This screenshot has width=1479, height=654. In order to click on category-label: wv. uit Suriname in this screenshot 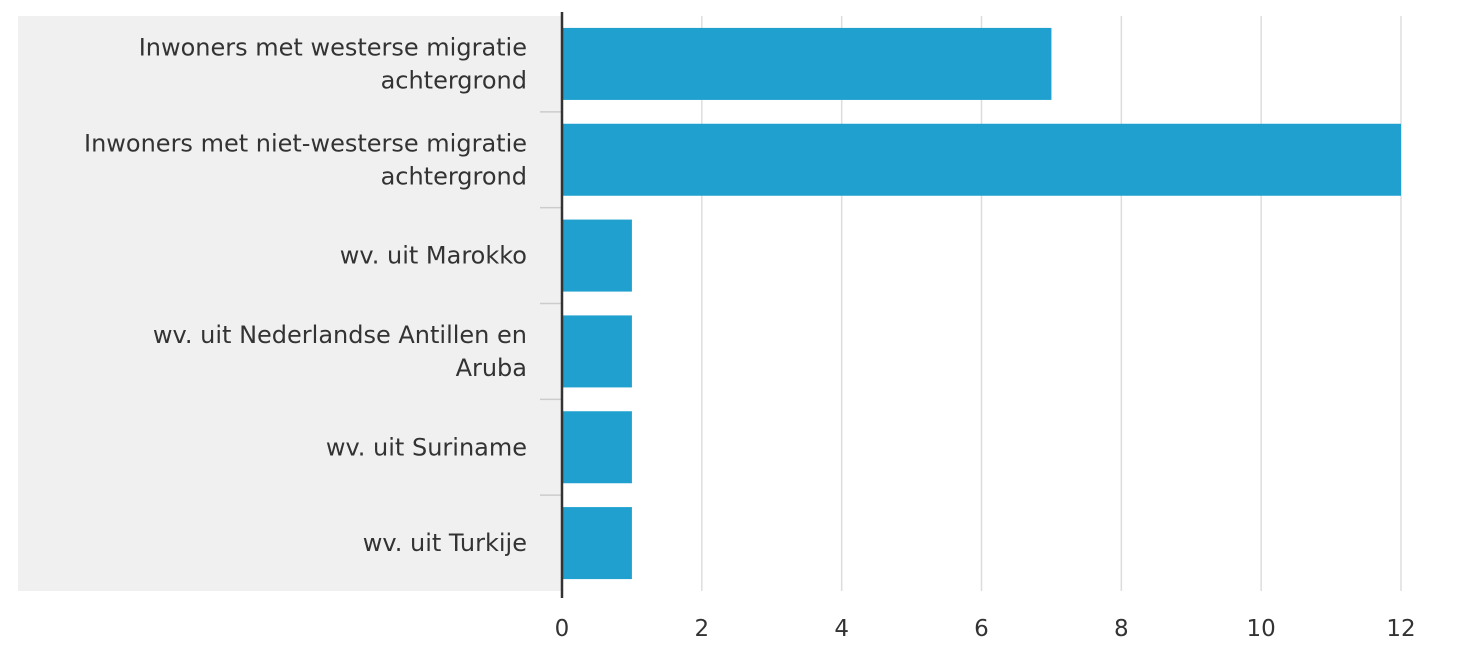, I will do `click(426, 447)`.